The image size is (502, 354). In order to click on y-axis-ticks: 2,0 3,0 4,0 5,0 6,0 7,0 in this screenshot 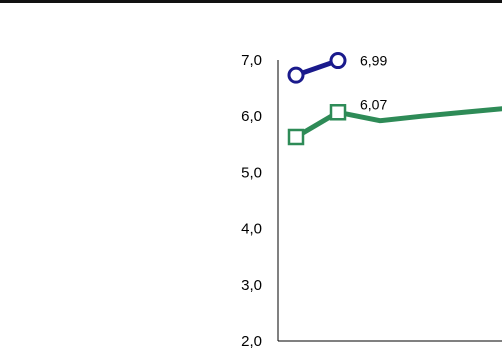, I will do `click(251, 201)`.